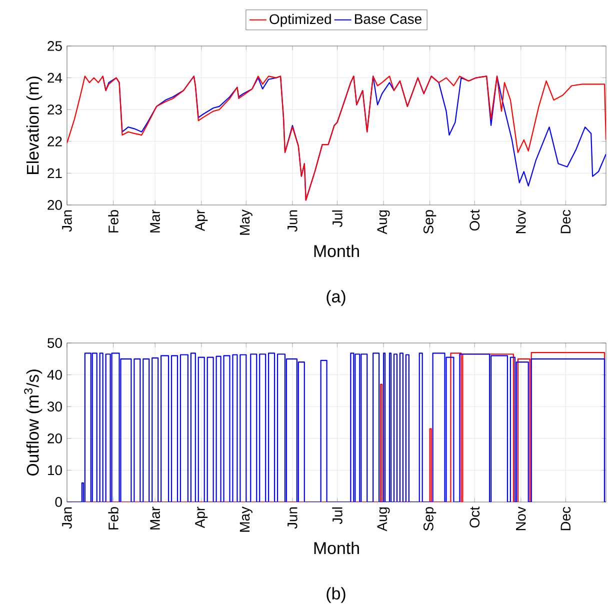 This screenshot has height=616, width=608. I want to click on y-tick-label: 24, so click(55, 77).